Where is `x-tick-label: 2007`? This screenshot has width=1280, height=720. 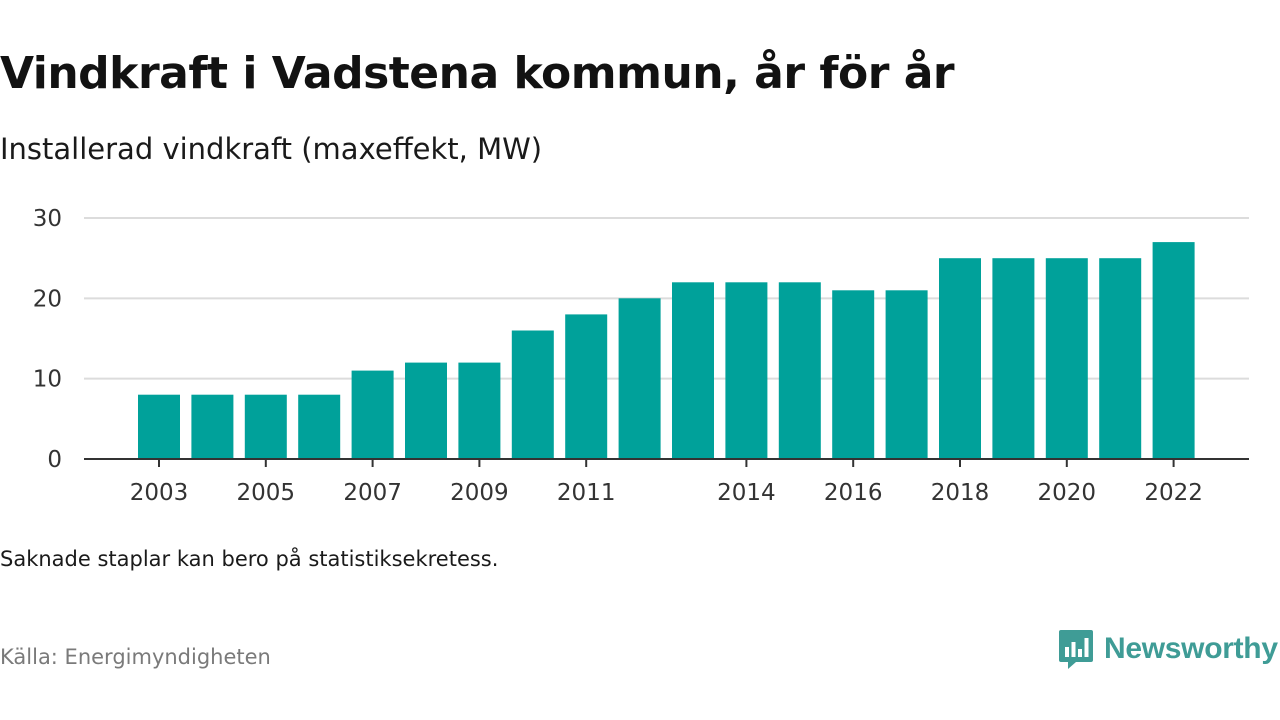 x-tick-label: 2007 is located at coordinates (372, 493).